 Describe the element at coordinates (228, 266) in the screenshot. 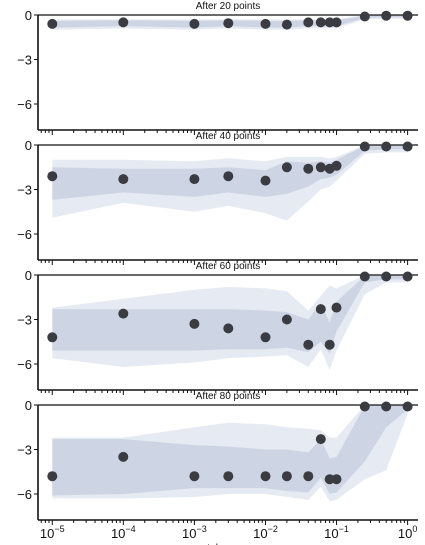

I see `panel-title: After 60 points` at that location.